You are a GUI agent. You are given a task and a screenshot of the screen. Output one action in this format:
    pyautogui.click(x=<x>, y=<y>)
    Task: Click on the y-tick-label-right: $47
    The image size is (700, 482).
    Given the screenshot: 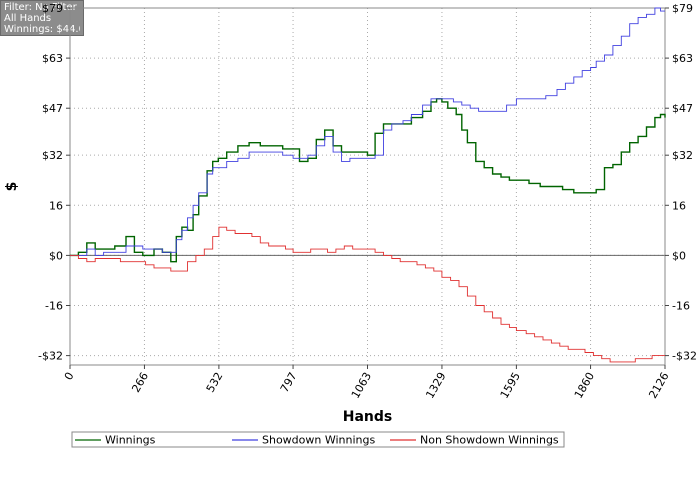 What is the action you would take?
    pyautogui.click(x=682, y=108)
    